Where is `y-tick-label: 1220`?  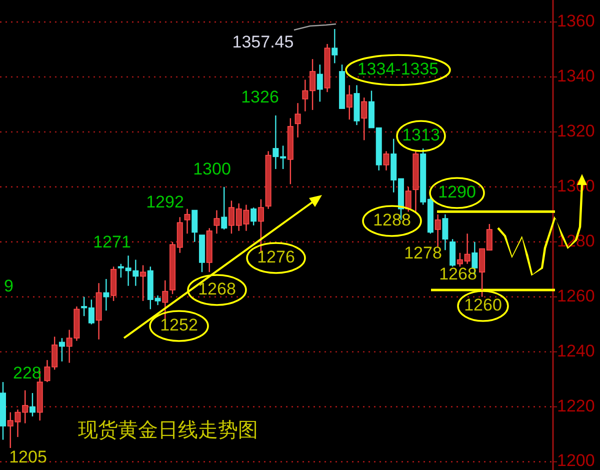
y-tick-label: 1220 is located at coordinates (576, 406).